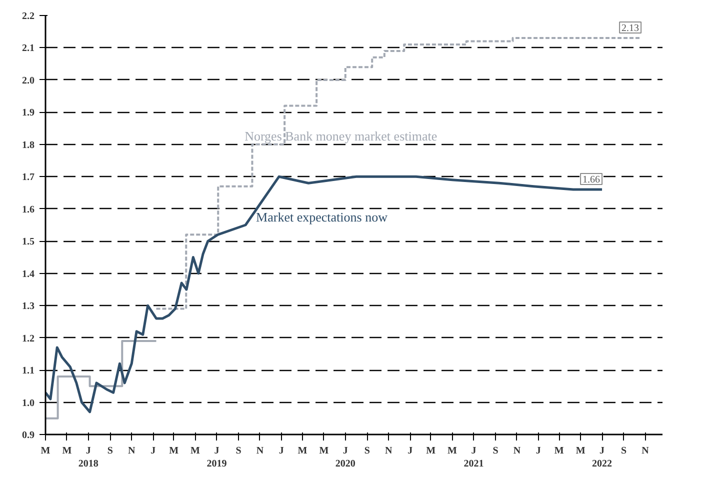  I want to click on x-tick-label: J 2021, so click(474, 458).